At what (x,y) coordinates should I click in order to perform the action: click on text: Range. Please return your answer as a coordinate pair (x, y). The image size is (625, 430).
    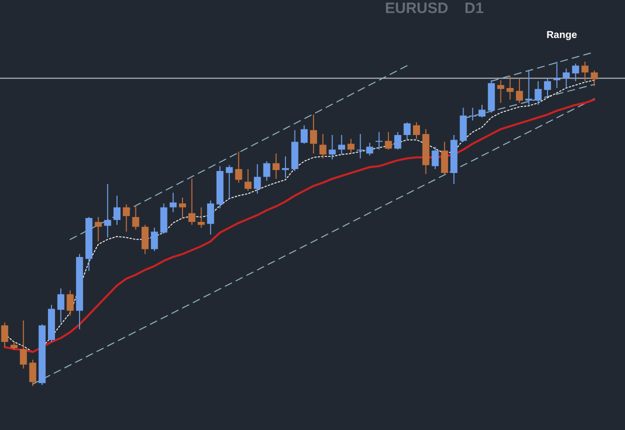
    Looking at the image, I should click on (561, 35).